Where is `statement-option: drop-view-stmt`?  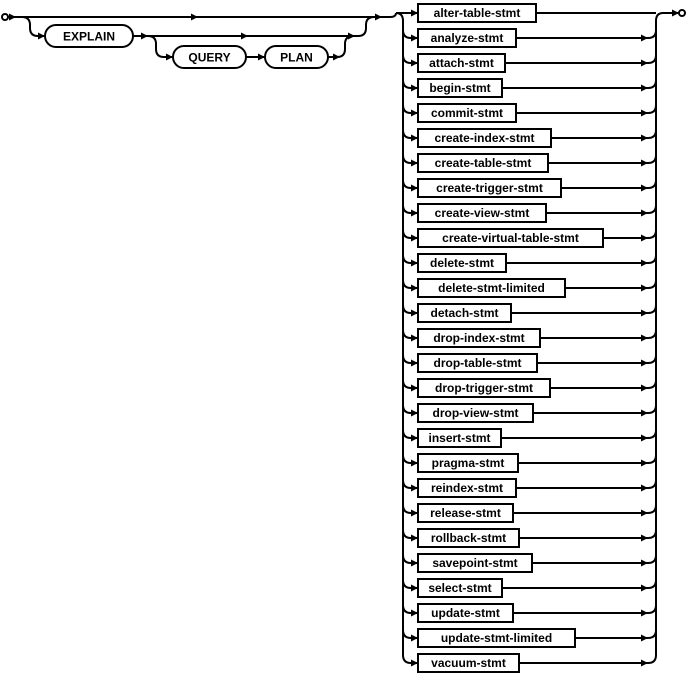 statement-option: drop-view-stmt is located at coordinates (529, 413).